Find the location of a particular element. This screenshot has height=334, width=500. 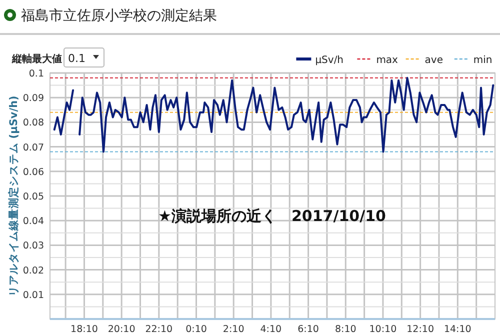

x-tick-label: 14:10 is located at coordinates (458, 329).